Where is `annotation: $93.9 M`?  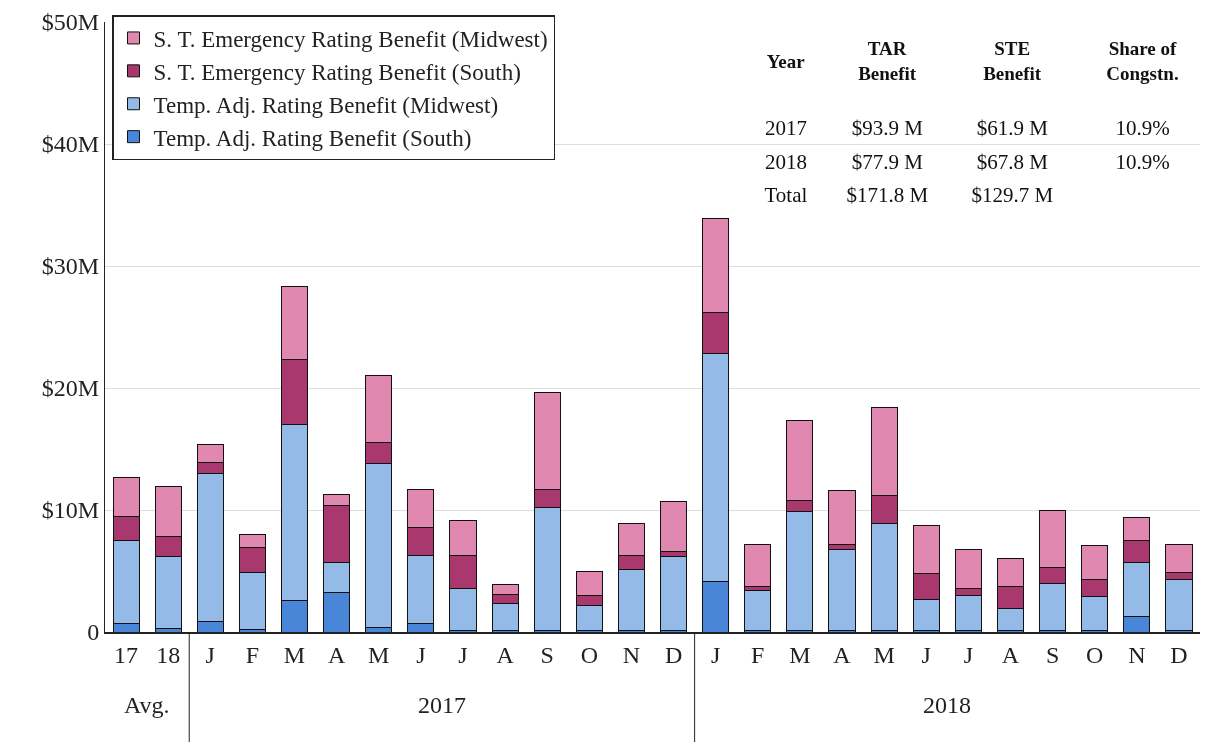 annotation: $93.9 M is located at coordinates (887, 127).